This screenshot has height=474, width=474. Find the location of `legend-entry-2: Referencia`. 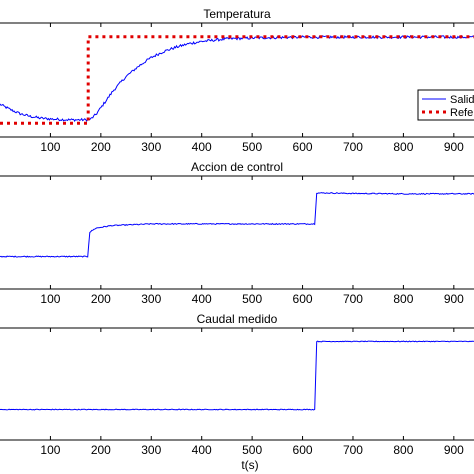

legend-entry-2: Referencia is located at coordinates (462, 113).